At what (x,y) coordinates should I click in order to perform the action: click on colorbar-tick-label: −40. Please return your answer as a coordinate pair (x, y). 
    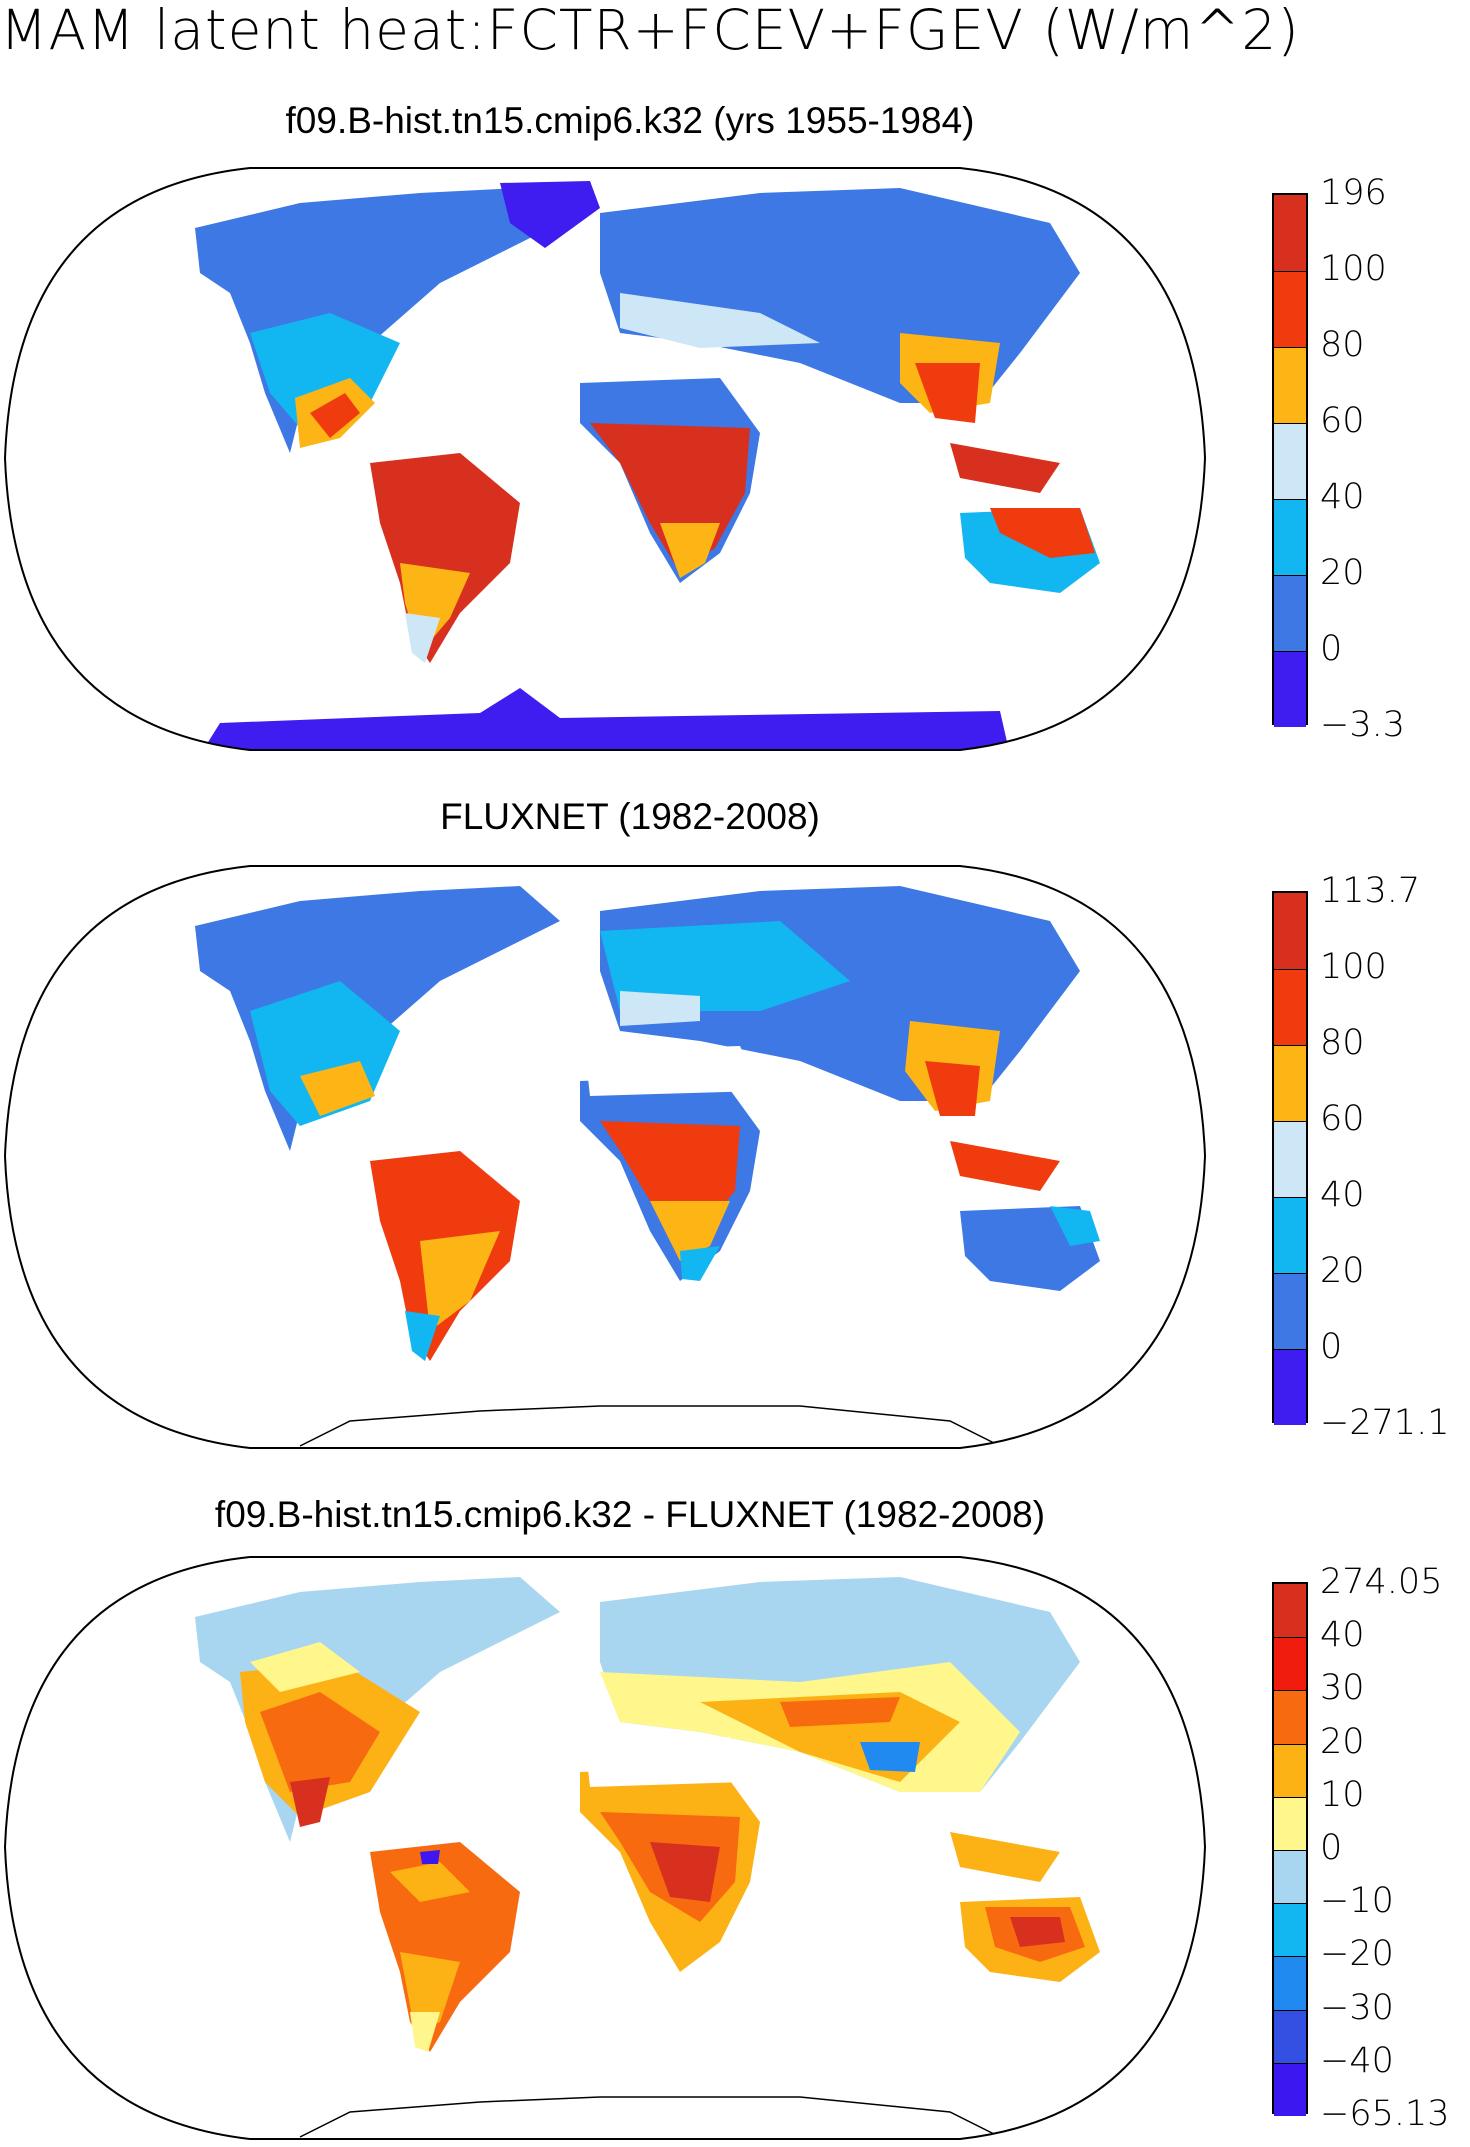
    Looking at the image, I should click on (1357, 2060).